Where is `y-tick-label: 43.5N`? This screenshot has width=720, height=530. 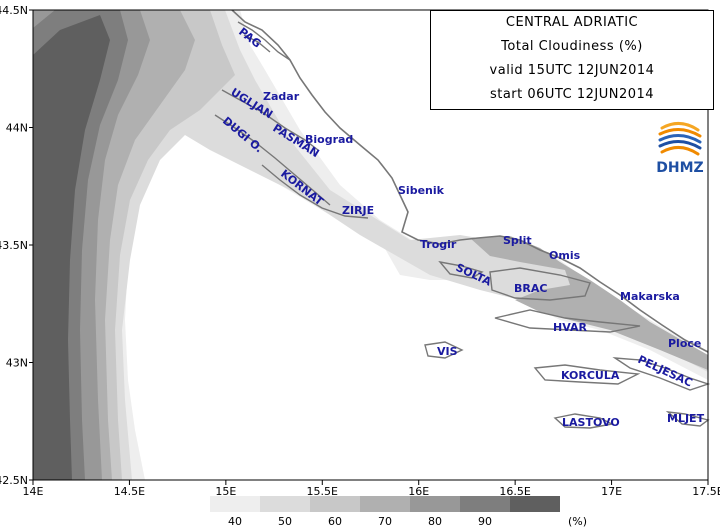
y-tick-label: 43.5N is located at coordinates (14, 245).